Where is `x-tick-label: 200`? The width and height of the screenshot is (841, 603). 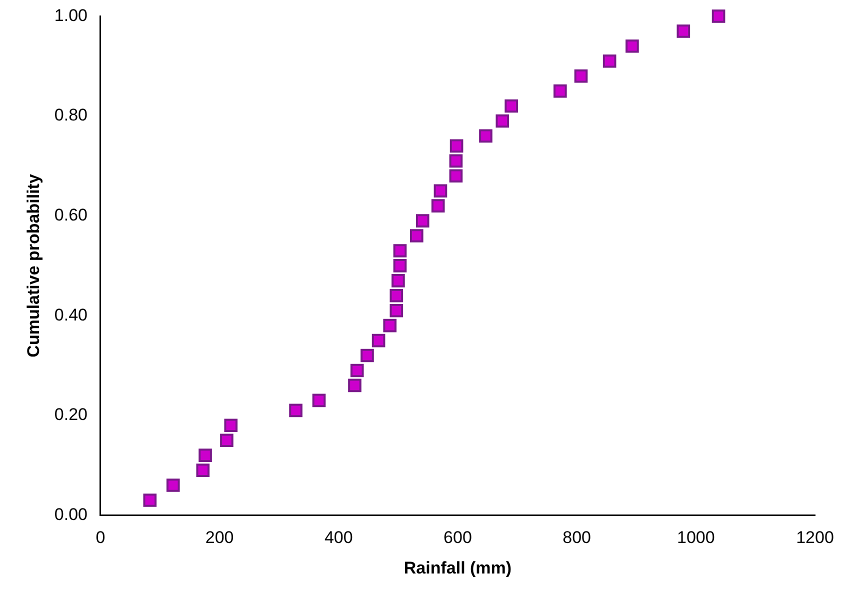 x-tick-label: 200 is located at coordinates (219, 538).